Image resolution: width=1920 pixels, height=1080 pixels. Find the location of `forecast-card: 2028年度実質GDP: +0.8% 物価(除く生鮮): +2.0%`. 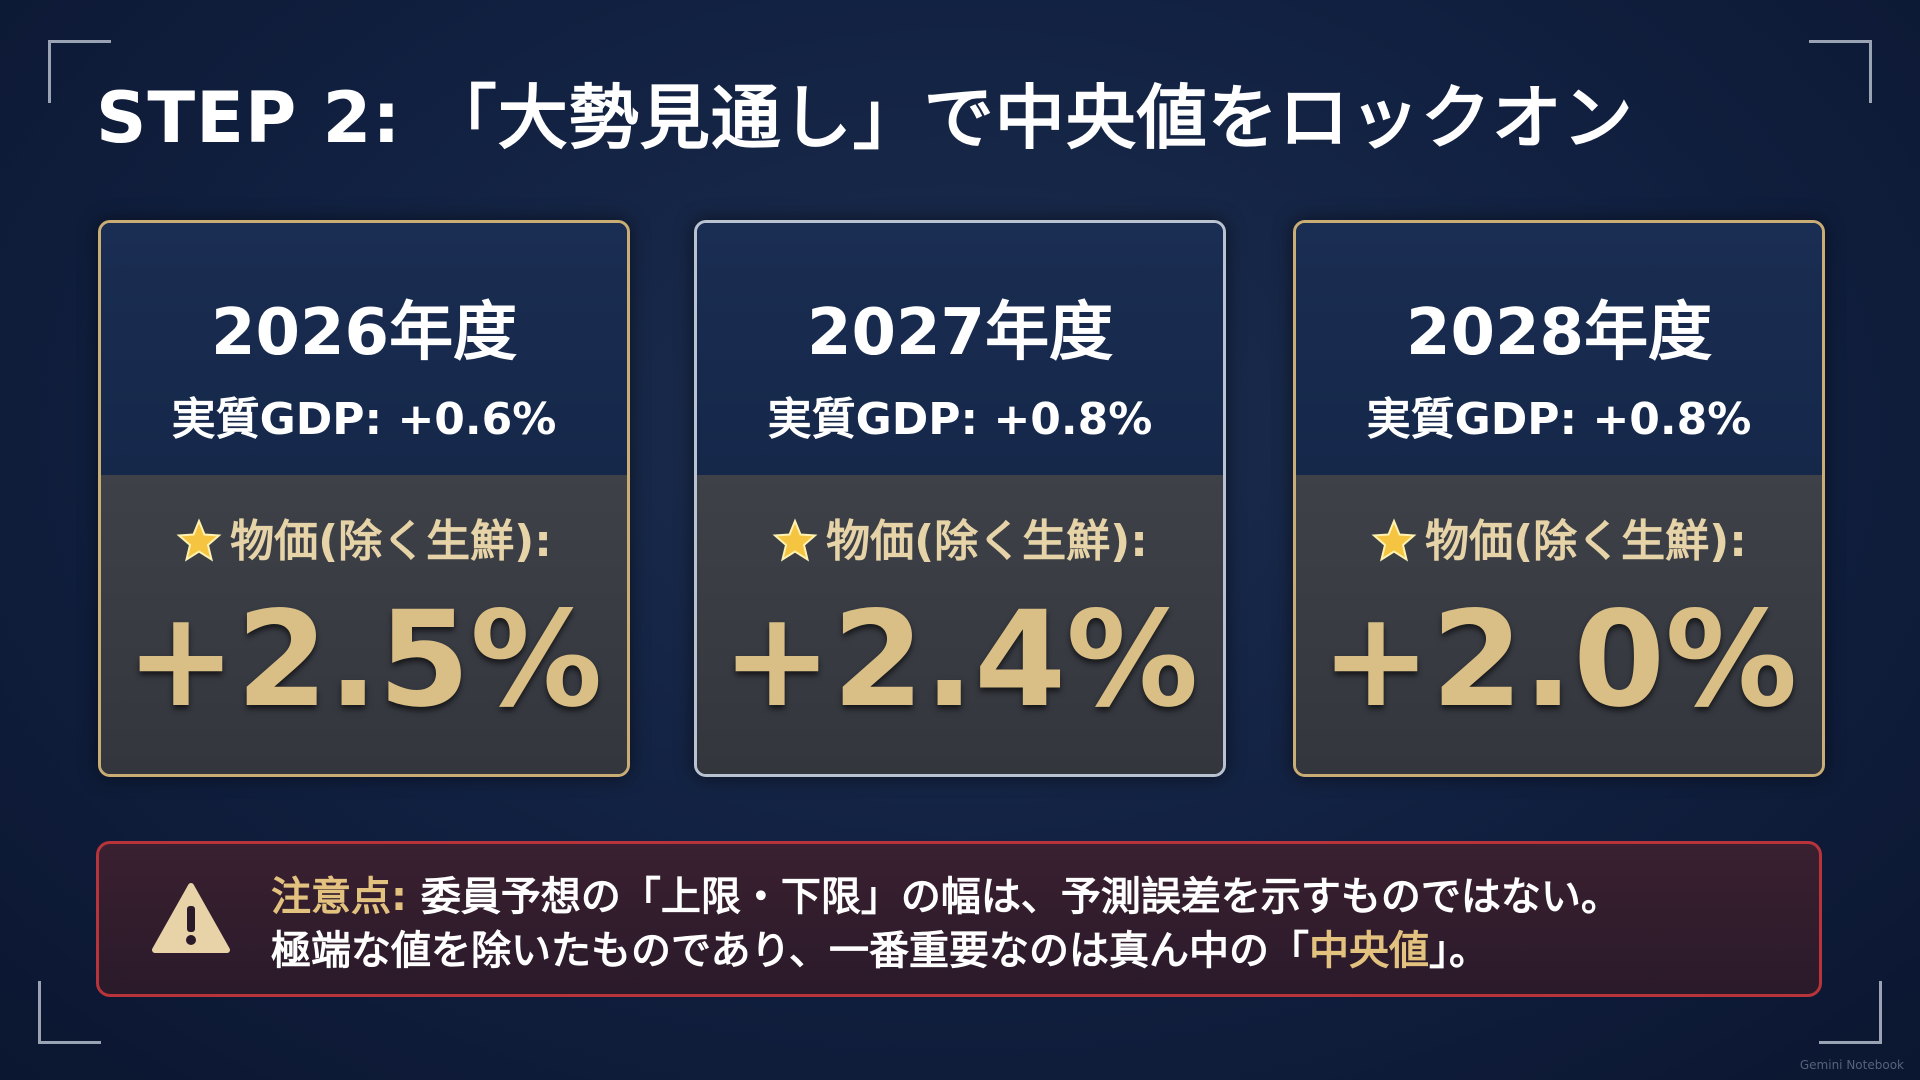

forecast-card: 2028年度実質GDP: +0.8% 物価(除く生鮮): +2.0% is located at coordinates (1559, 498).